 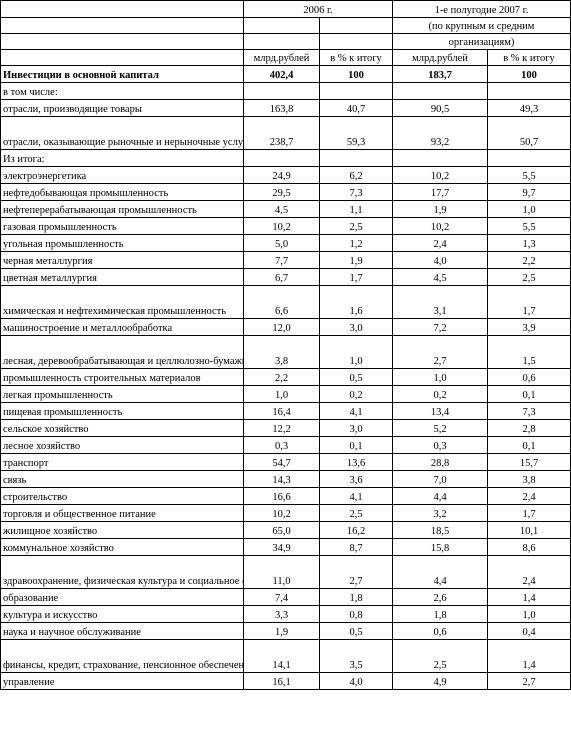 I want to click on value-bln-2006: 12,0, so click(x=281, y=327).